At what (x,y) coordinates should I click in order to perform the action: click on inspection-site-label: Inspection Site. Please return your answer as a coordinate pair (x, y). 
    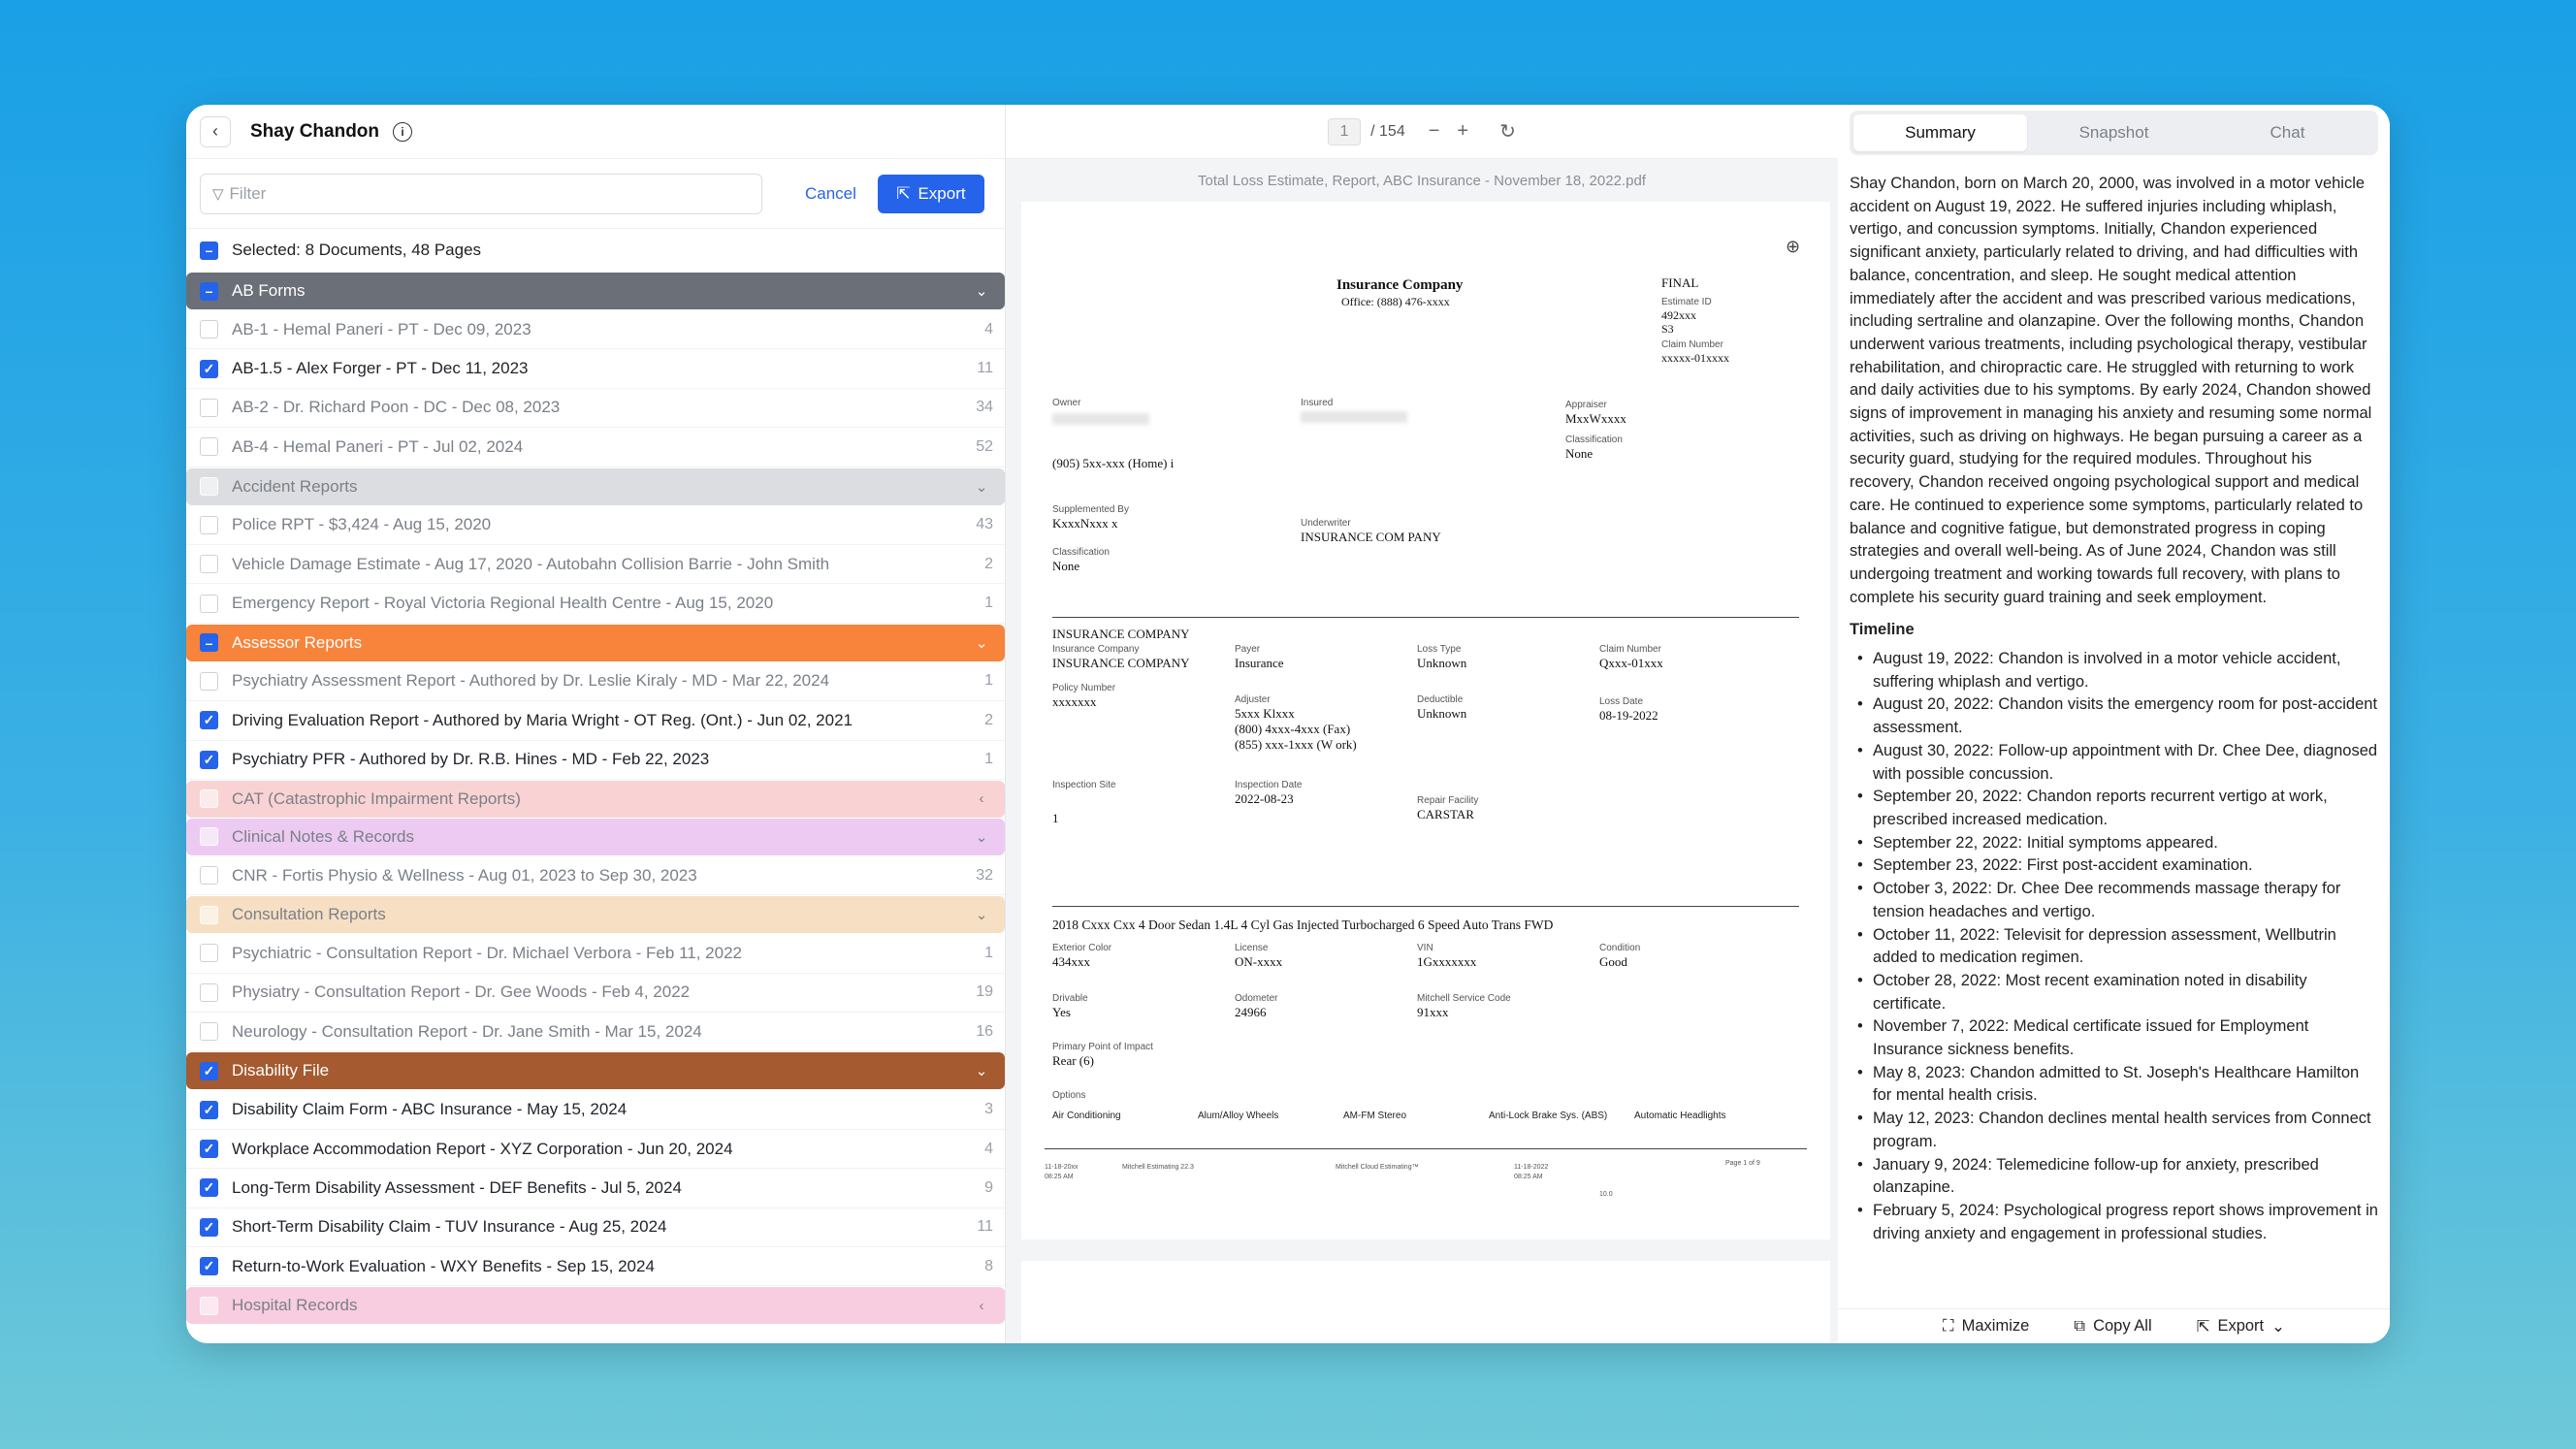
    Looking at the image, I should click on (1084, 785).